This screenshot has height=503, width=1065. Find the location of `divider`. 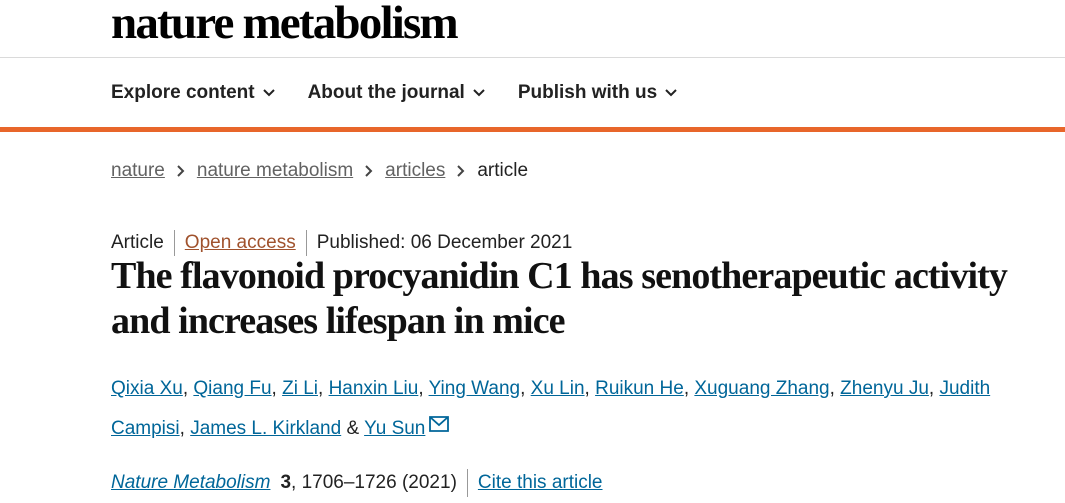

divider is located at coordinates (532, 57).